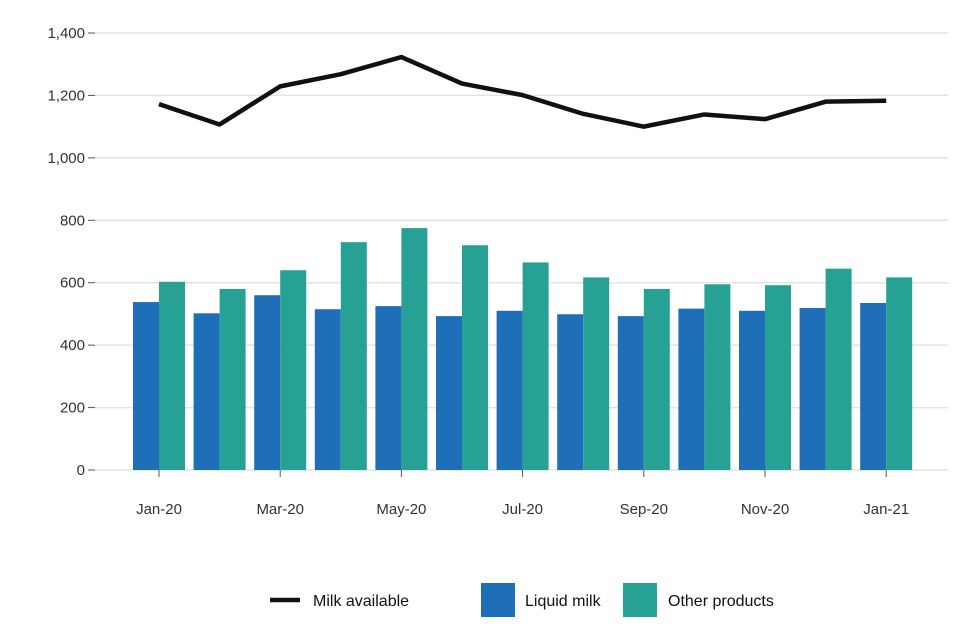 The width and height of the screenshot is (960, 640). I want to click on x-tick-label: May-20, so click(401, 509).